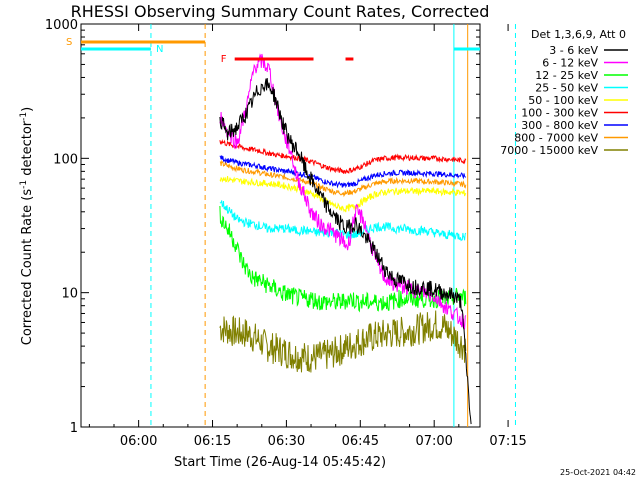  Describe the element at coordinates (563, 100) in the screenshot. I see `legend-label: 50 - 100 keV` at that location.